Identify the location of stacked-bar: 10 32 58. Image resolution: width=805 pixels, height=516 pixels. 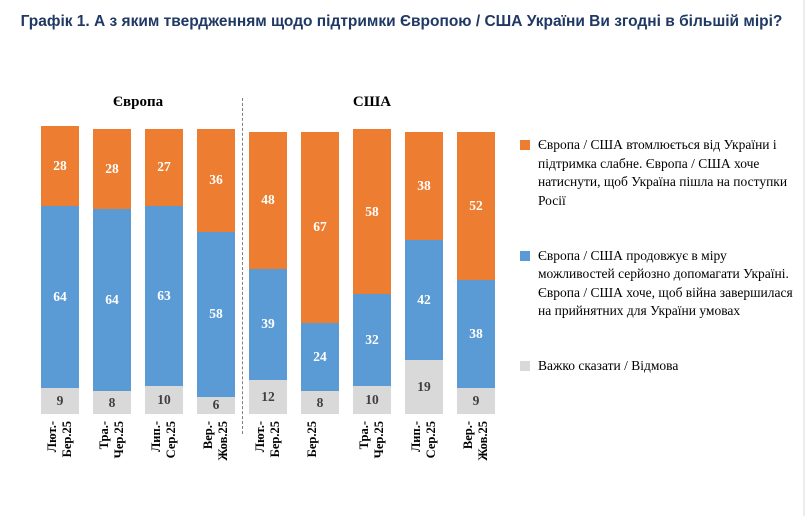
(372, 268).